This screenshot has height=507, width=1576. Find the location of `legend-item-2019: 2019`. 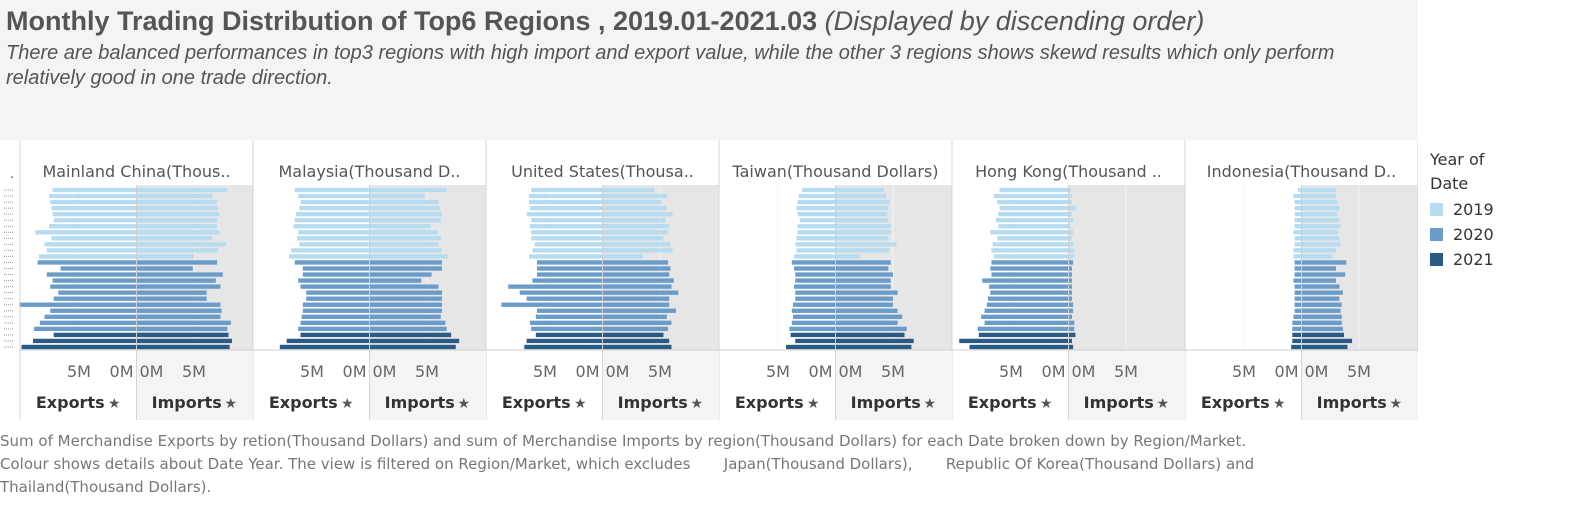

legend-item-2019: 2019 is located at coordinates (1465, 209).